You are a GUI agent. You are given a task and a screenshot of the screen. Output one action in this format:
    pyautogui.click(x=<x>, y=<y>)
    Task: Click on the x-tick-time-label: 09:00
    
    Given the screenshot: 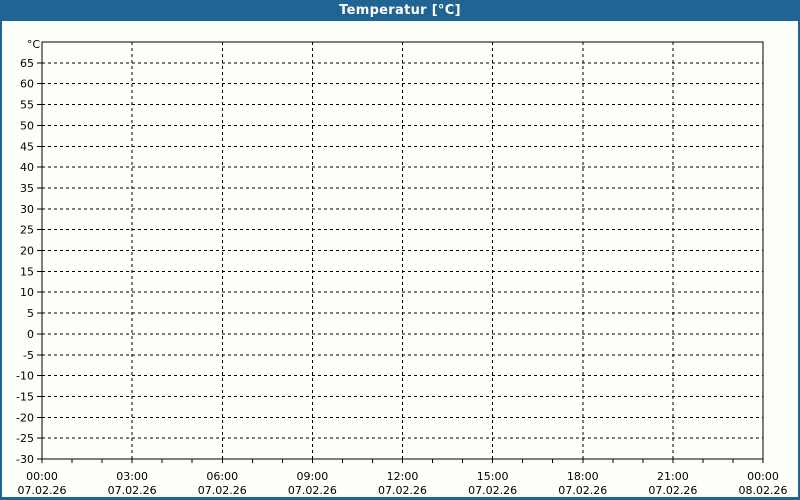 What is the action you would take?
    pyautogui.click(x=313, y=476)
    